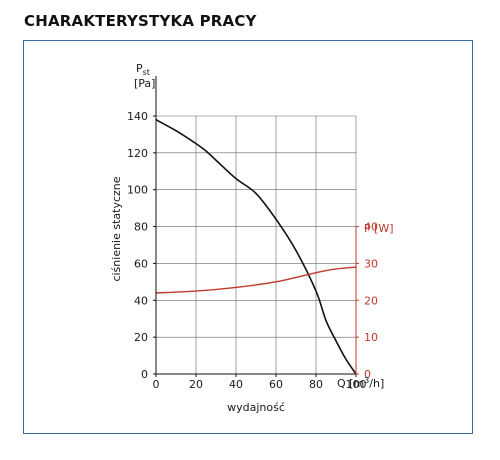 This screenshot has width=500, height=460. What do you see at coordinates (371, 227) in the screenshot?
I see `y2-tick-label: 40` at bounding box center [371, 227].